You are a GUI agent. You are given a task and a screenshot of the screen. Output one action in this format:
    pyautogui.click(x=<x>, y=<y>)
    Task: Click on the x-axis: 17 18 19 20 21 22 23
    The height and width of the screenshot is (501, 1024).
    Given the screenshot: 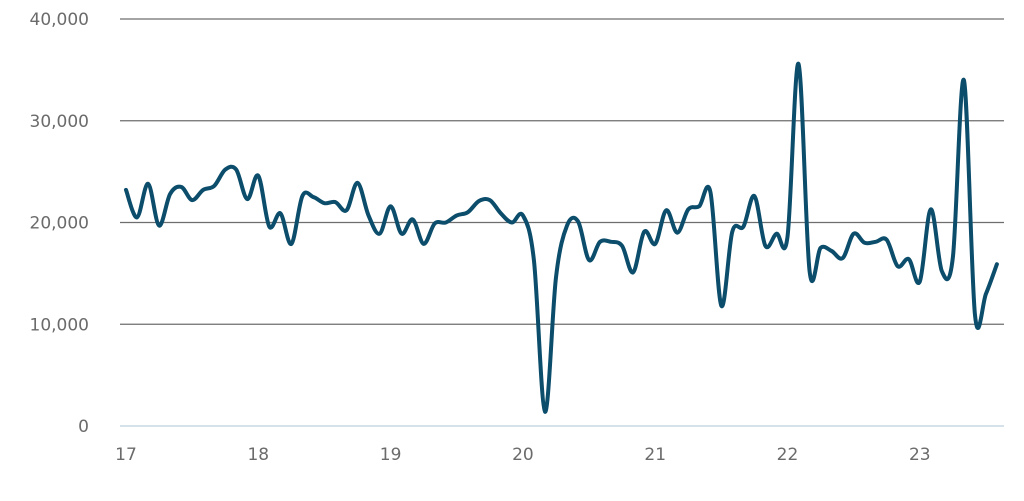 What is the action you would take?
    pyautogui.click(x=522, y=455)
    